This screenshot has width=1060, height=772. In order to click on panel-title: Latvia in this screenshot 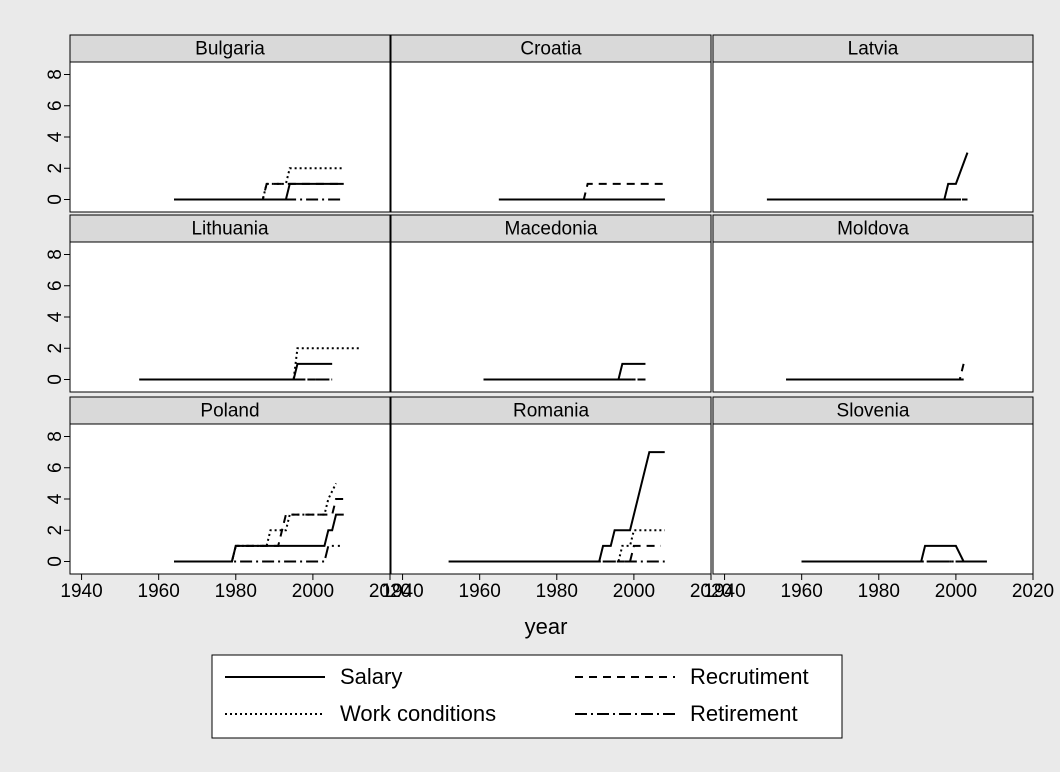, I will do `click(873, 49)`.